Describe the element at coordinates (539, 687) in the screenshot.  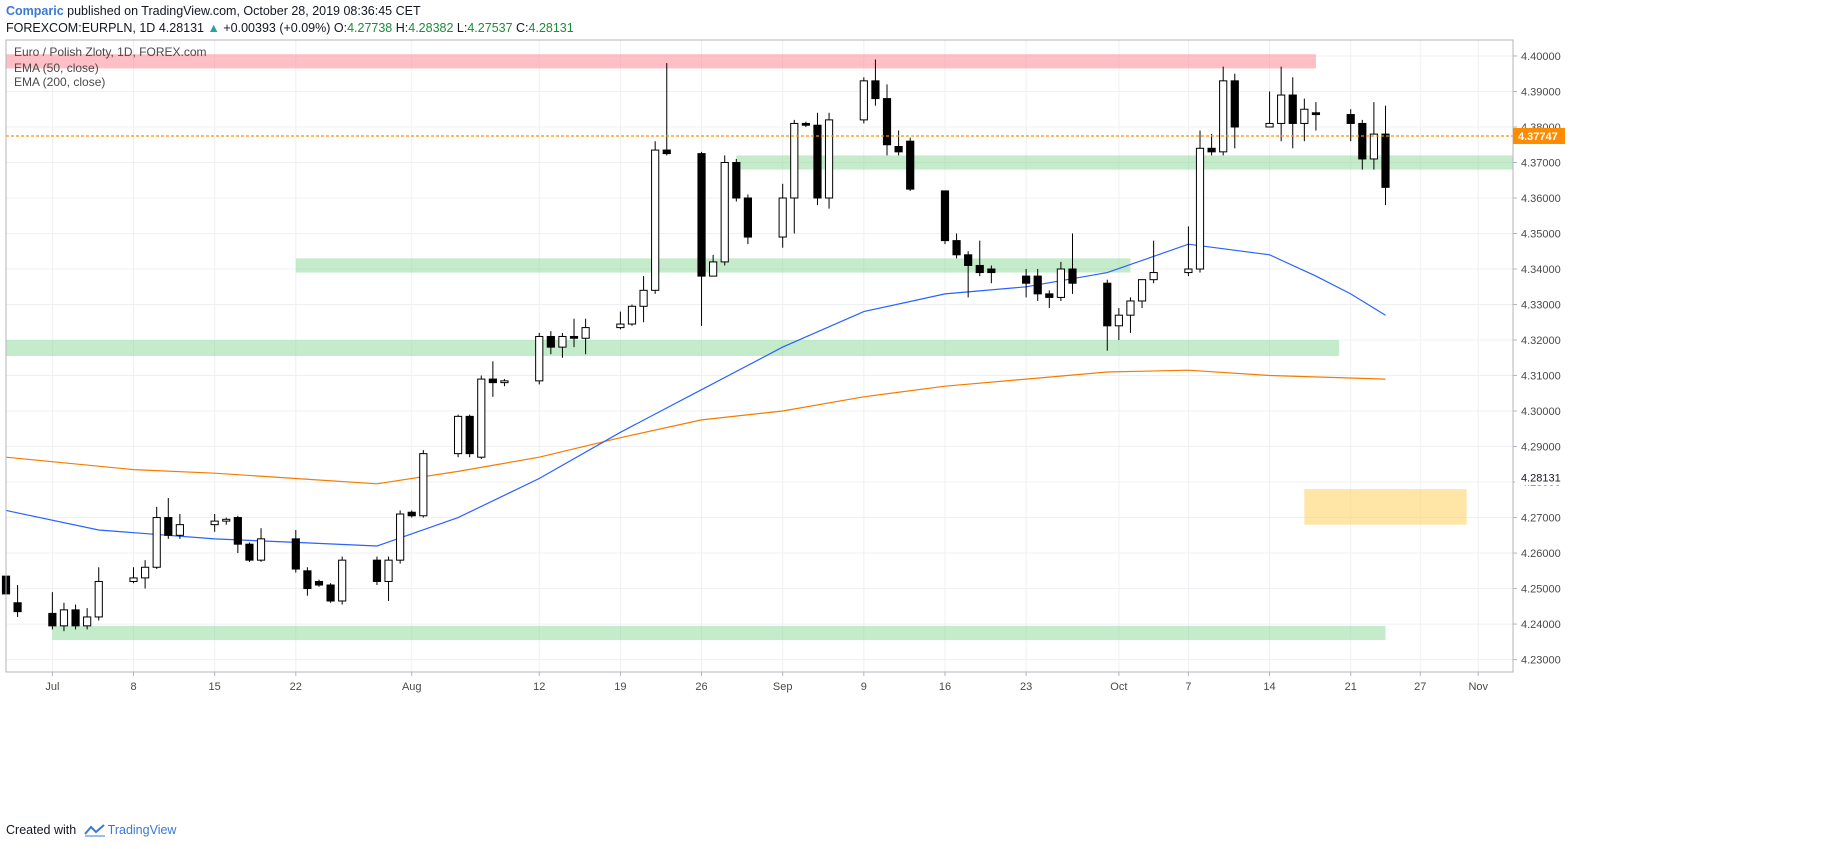
I see `x-tick-label: 12` at that location.